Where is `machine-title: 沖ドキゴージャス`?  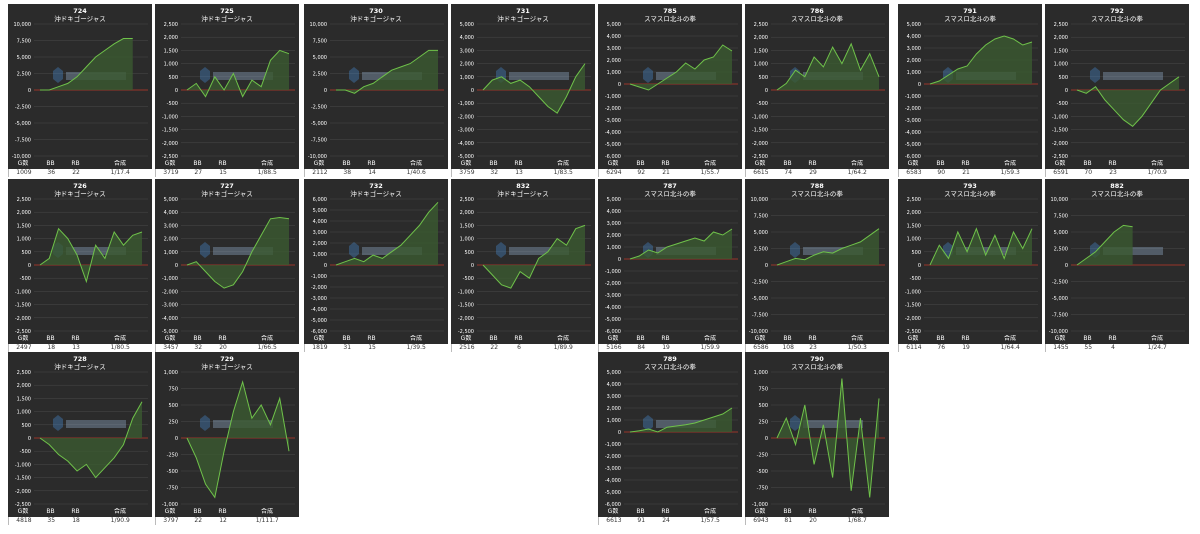 machine-title: 沖ドキゴージャス is located at coordinates (227, 19).